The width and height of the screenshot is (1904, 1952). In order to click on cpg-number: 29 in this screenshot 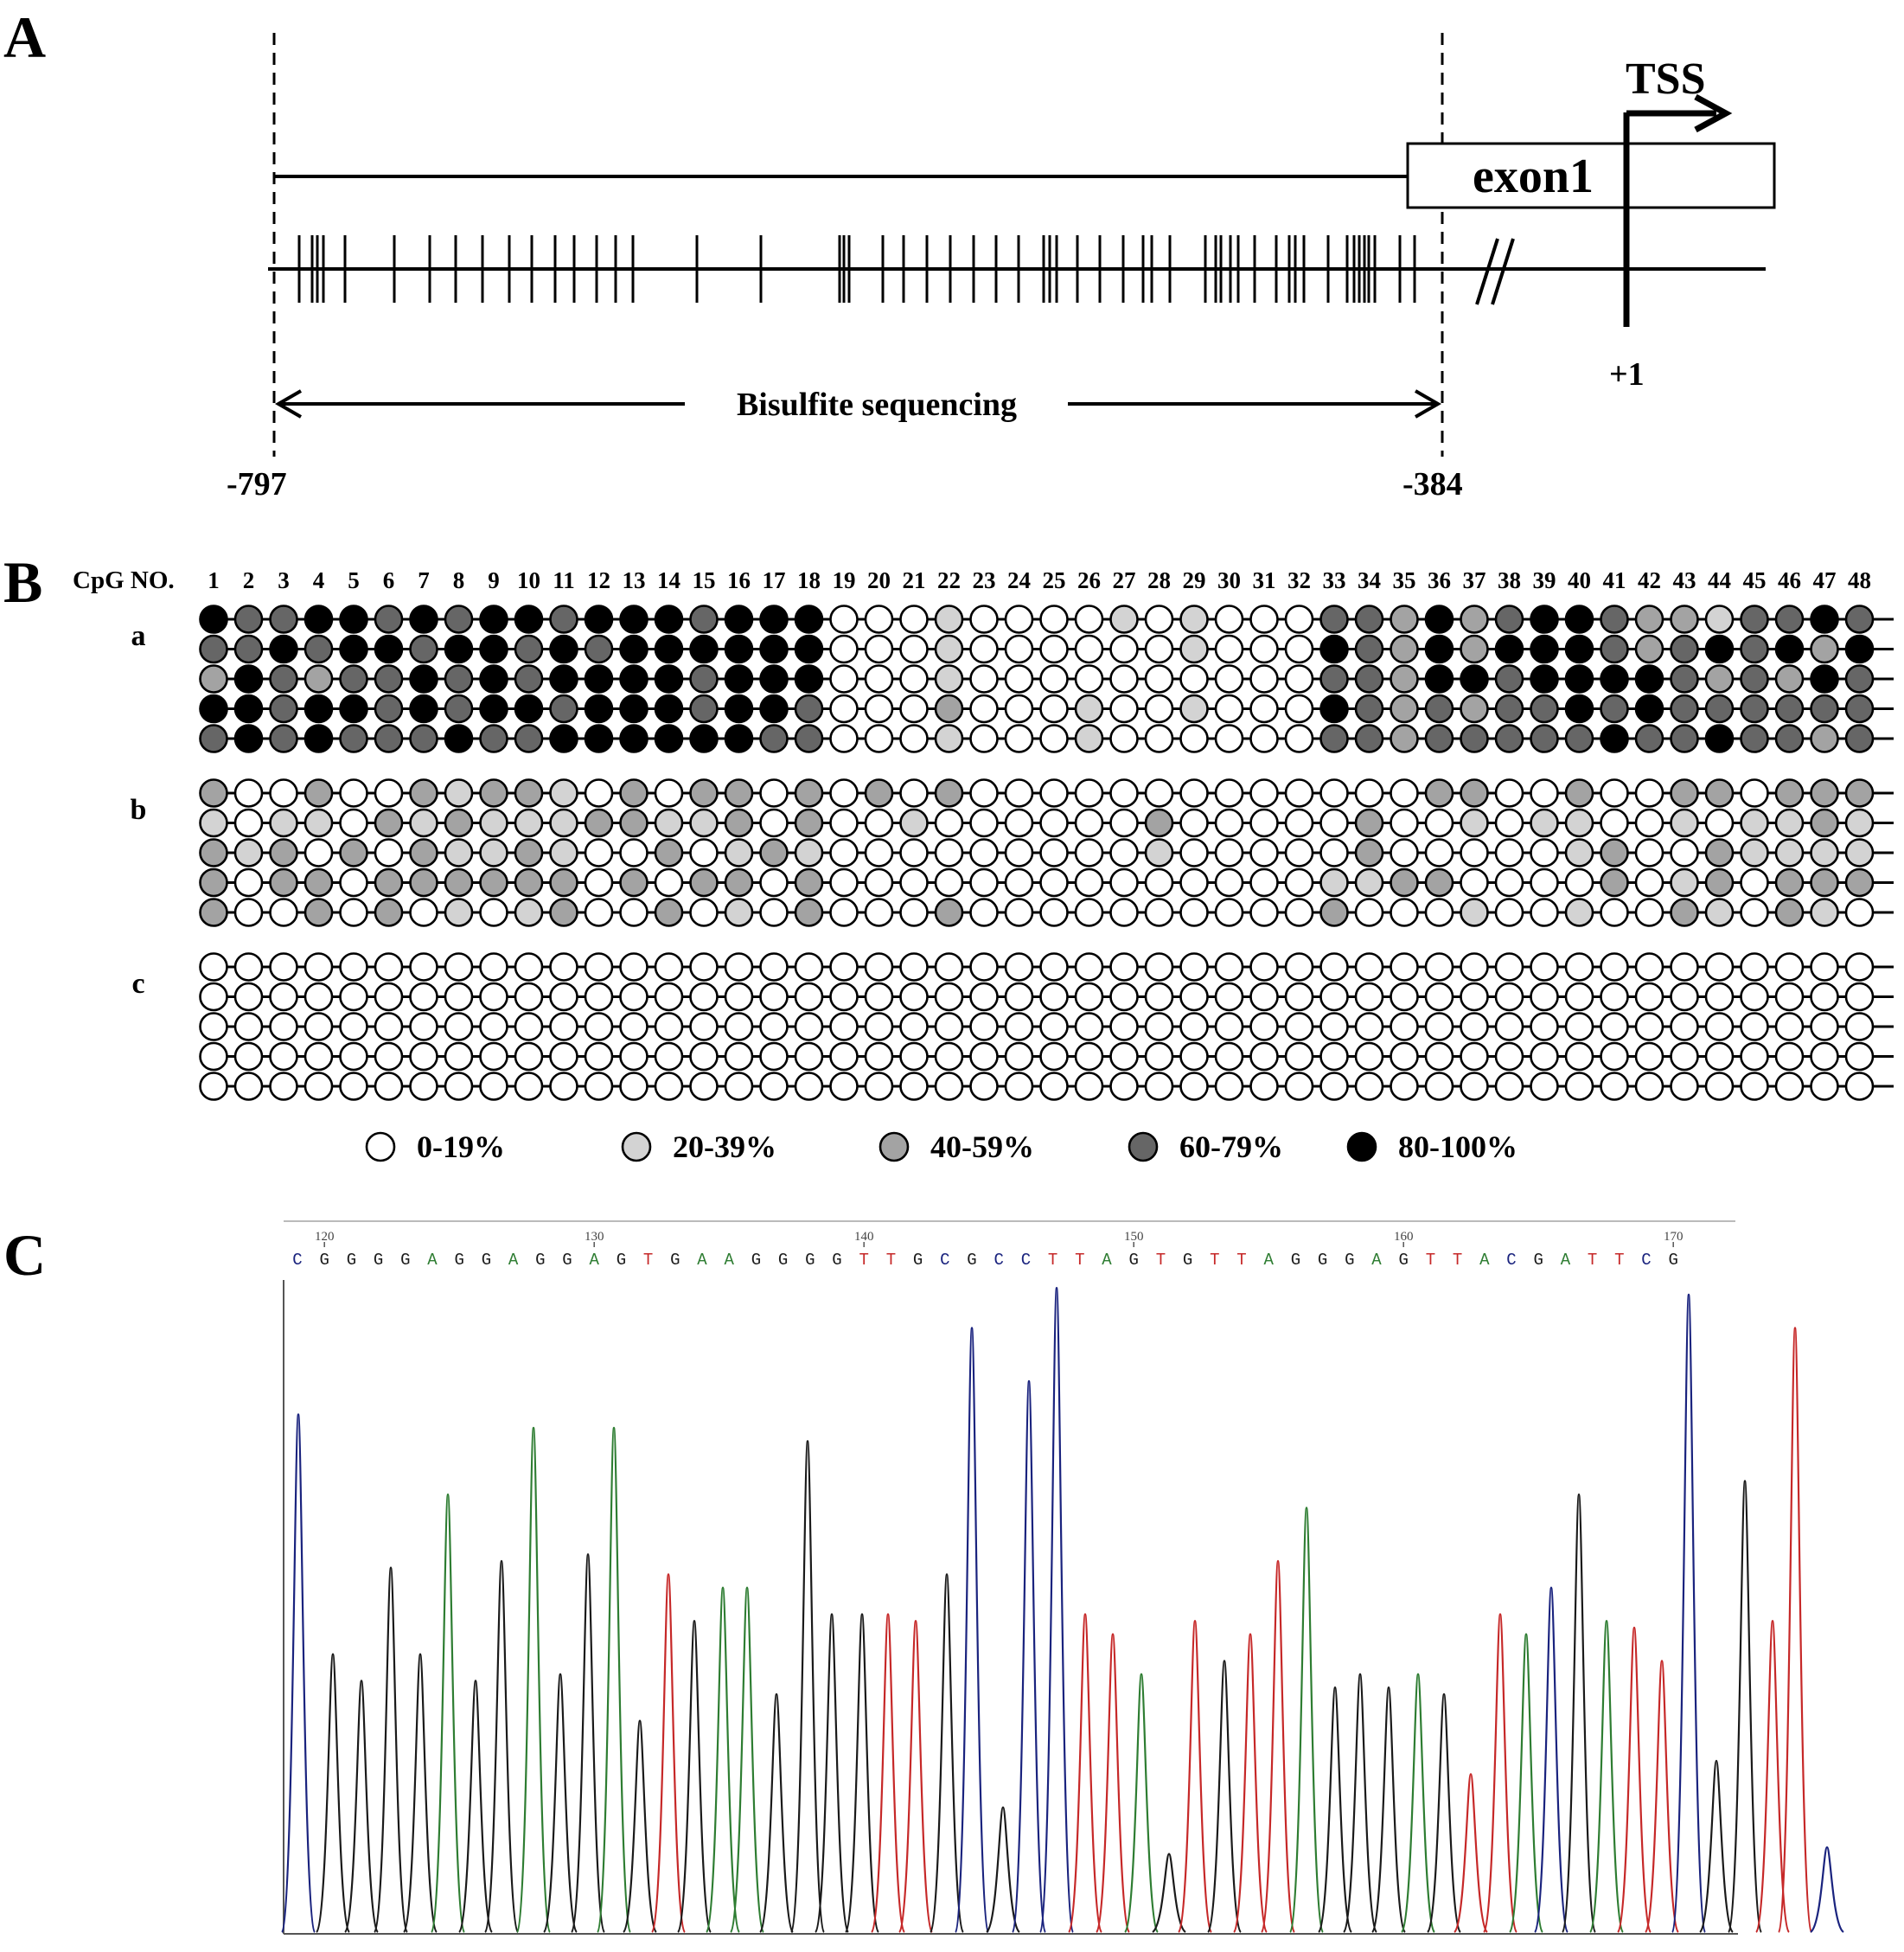, I will do `click(1194, 580)`.